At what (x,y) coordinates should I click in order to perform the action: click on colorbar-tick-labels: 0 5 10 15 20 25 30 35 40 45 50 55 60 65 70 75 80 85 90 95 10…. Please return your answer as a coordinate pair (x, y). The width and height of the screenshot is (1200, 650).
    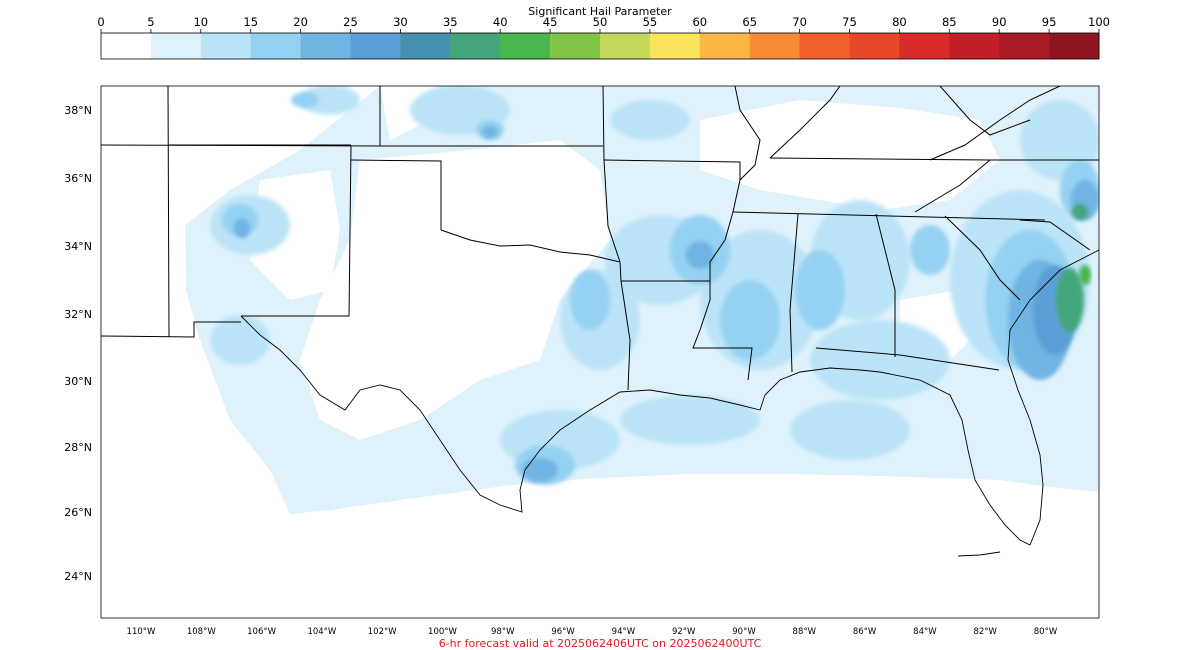
    Looking at the image, I should click on (603, 24).